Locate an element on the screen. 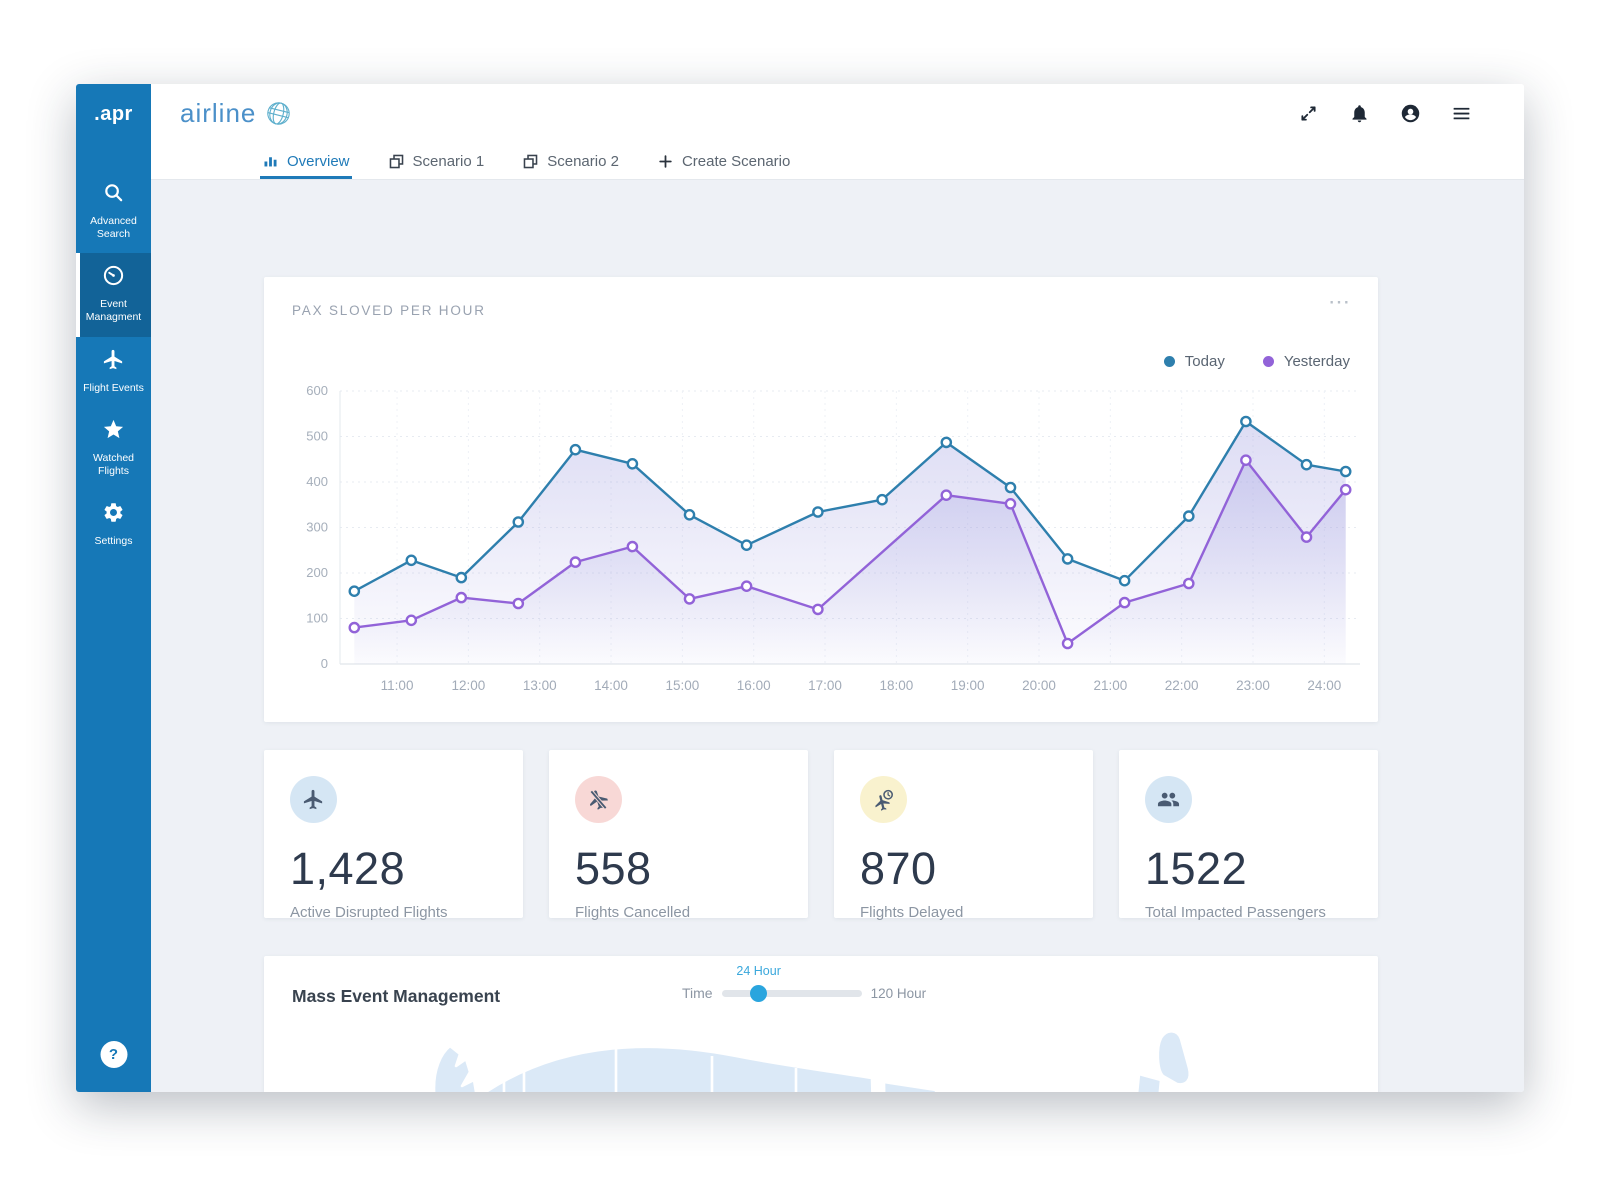  stat-label: Flights Delayed is located at coordinates (912, 912).